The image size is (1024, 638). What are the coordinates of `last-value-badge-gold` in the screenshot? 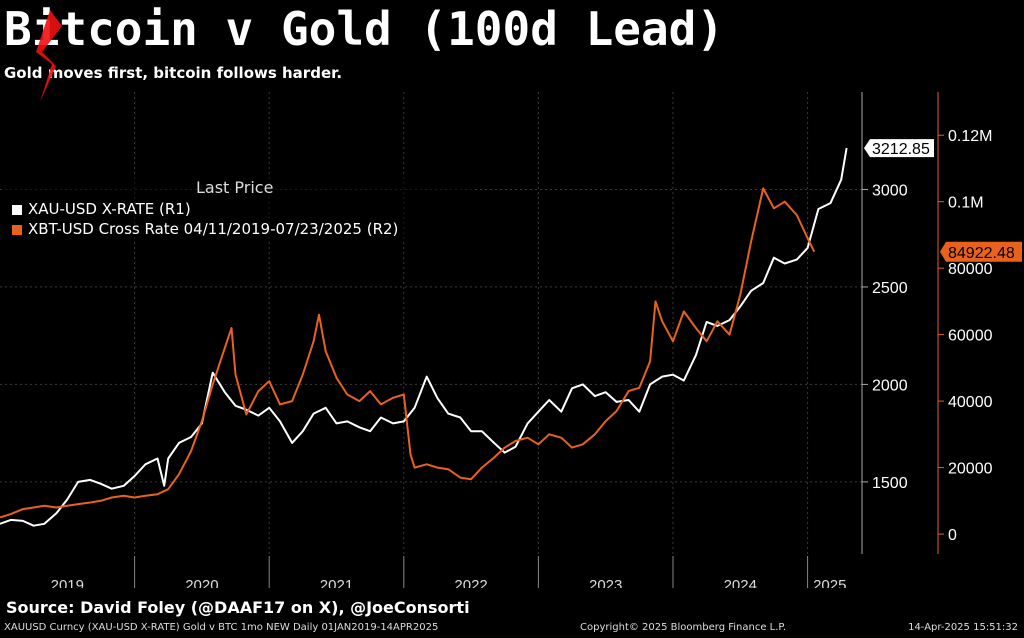 It's located at (899, 148).